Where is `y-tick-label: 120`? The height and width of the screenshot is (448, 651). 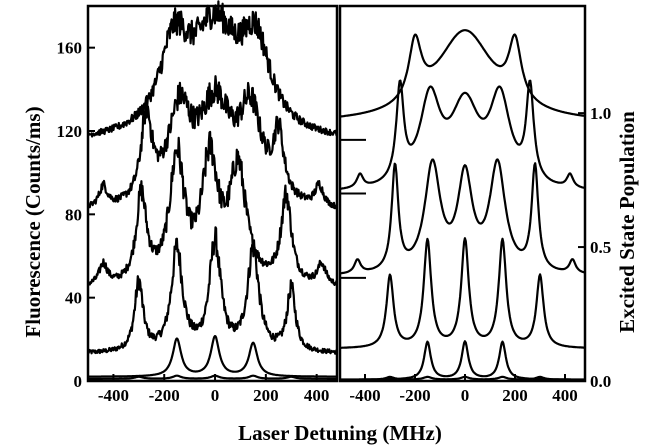 y-tick-label: 120 is located at coordinates (70, 131).